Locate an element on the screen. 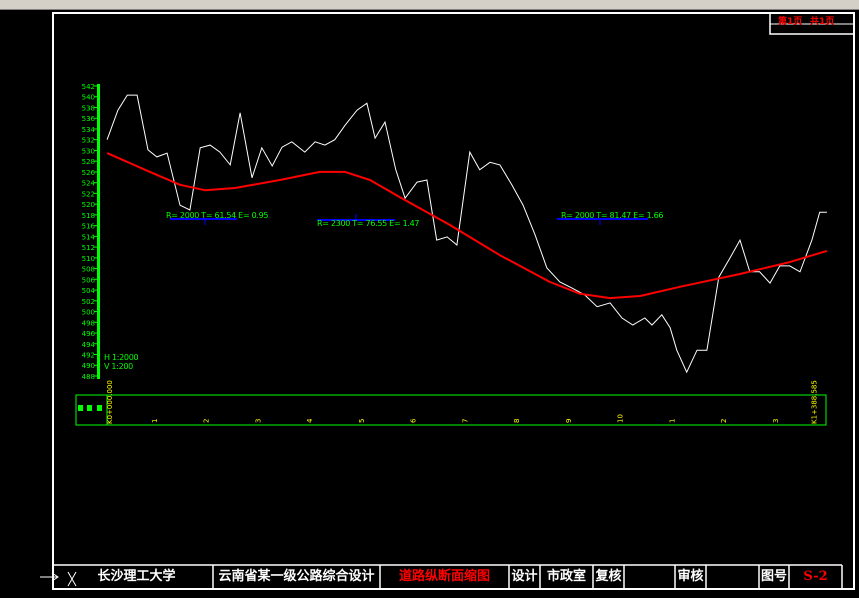 This screenshot has width=859, height=598. y-tick-label: 492 is located at coordinates (88, 356).